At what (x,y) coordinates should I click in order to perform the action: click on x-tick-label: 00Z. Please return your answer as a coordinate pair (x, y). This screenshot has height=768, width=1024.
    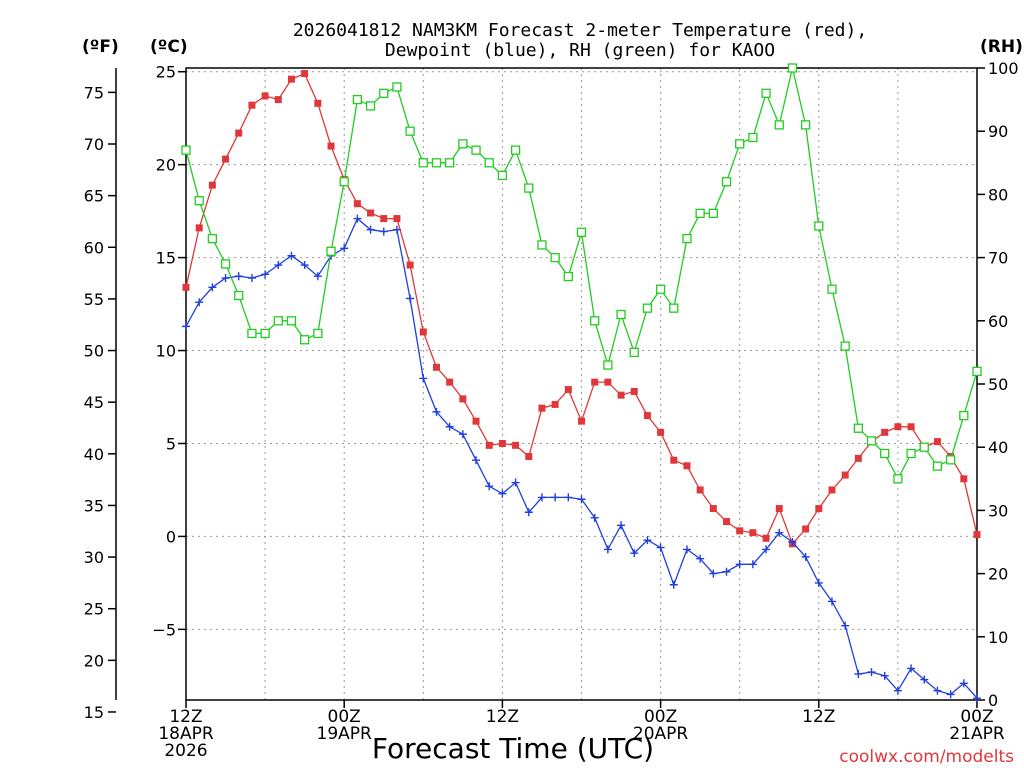
    Looking at the image, I should click on (344, 717).